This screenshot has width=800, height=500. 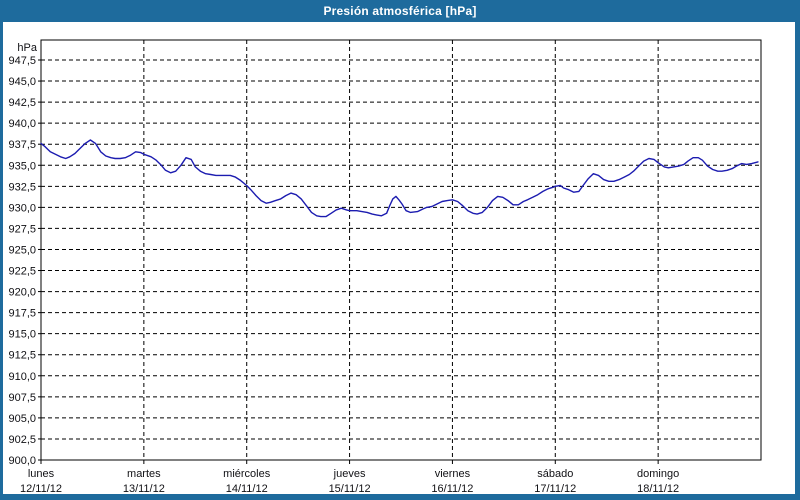 What do you see at coordinates (349, 474) in the screenshot?
I see `x-day-label: jueves` at bounding box center [349, 474].